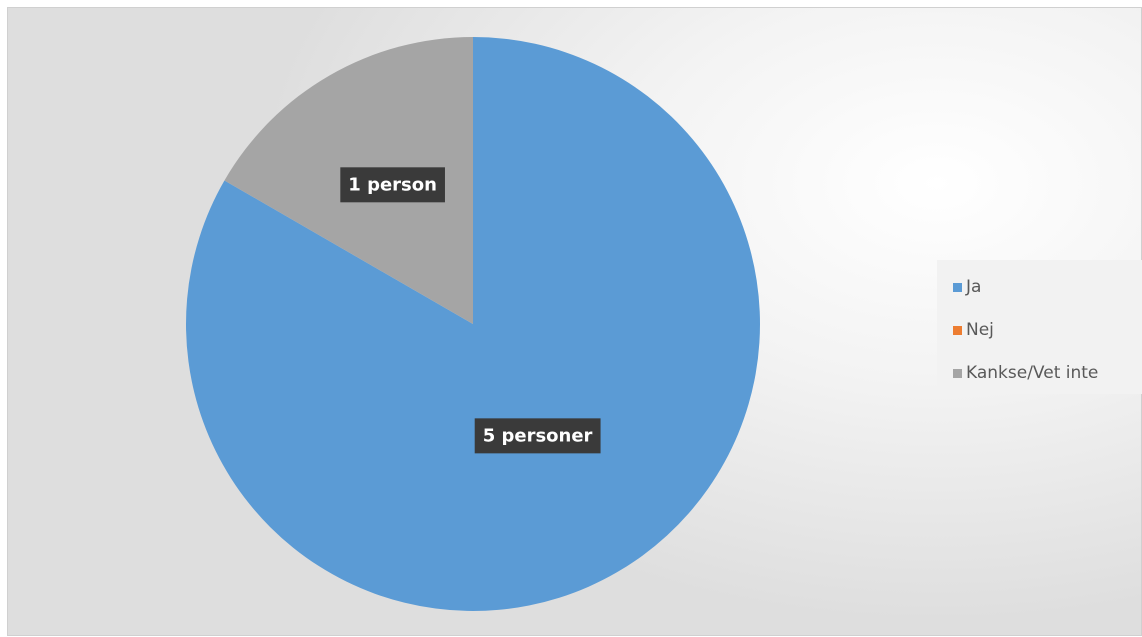  What do you see at coordinates (980, 330) in the screenshot?
I see `legend-label-nej: Nej` at bounding box center [980, 330].